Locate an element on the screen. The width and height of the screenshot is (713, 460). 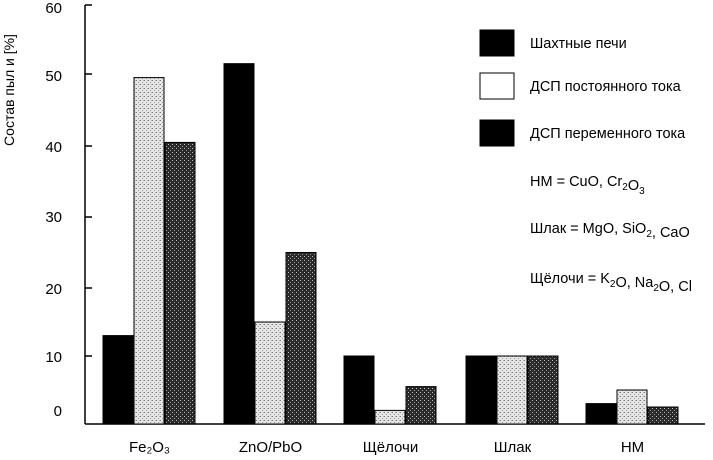
category-label: Fe₂O₃ is located at coordinates (149, 447).